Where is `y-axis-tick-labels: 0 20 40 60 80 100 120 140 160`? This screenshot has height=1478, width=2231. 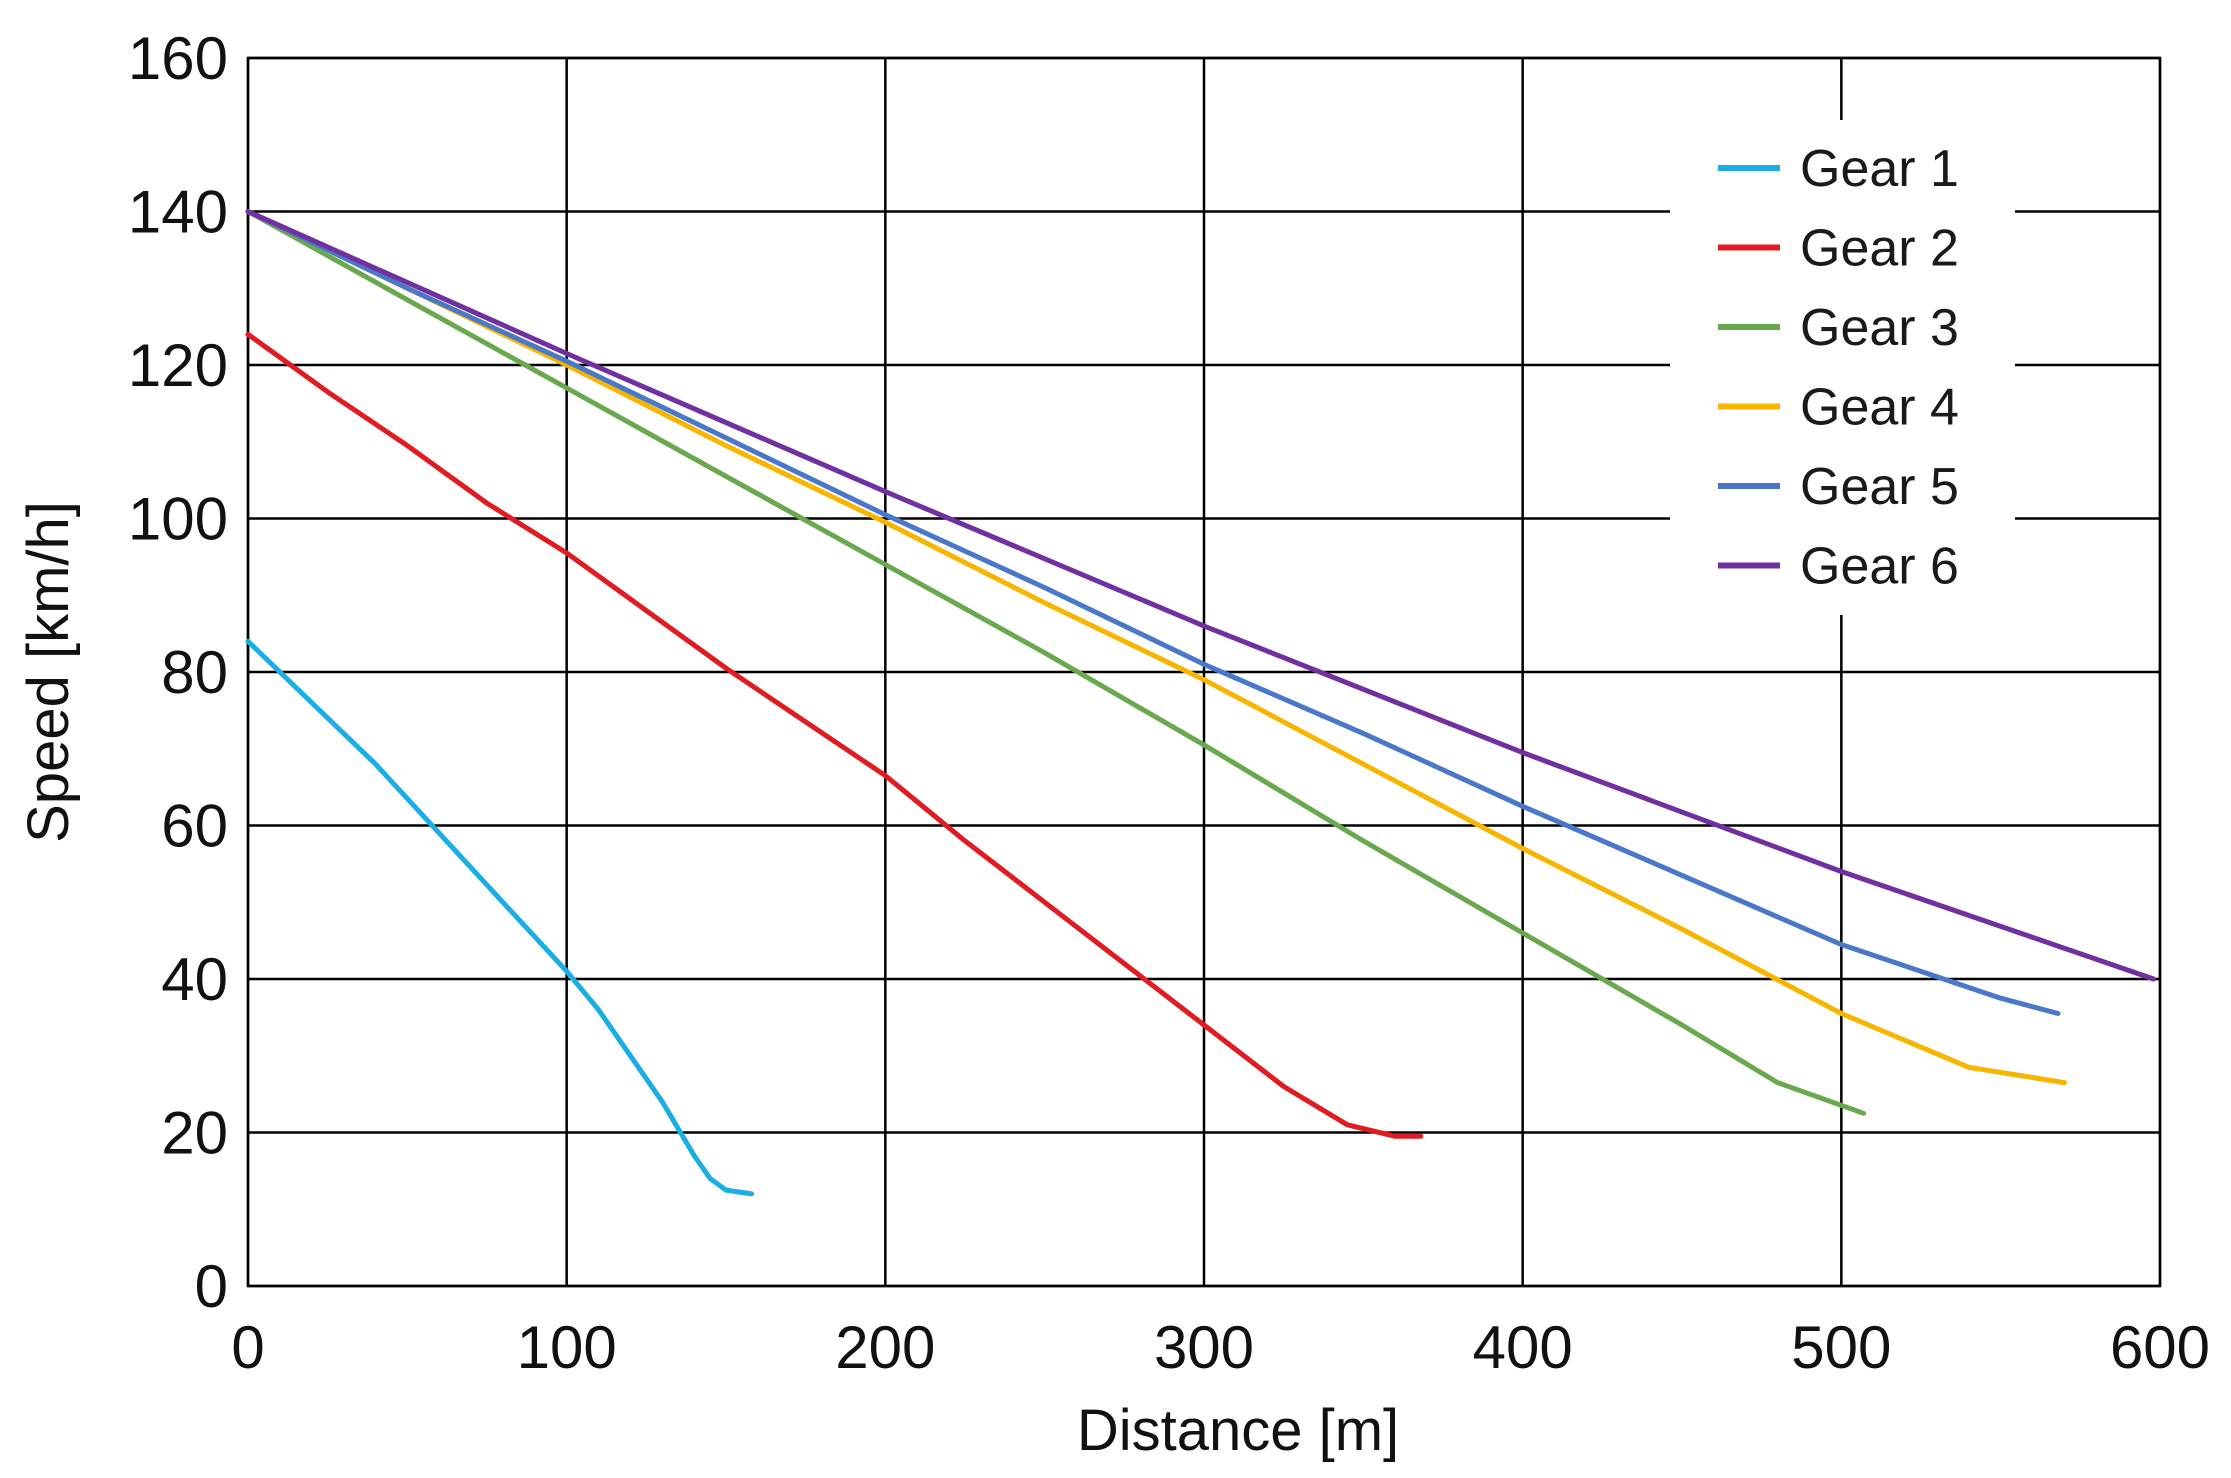 y-axis-tick-labels: 0 20 40 60 80 100 120 140 160 is located at coordinates (178, 672).